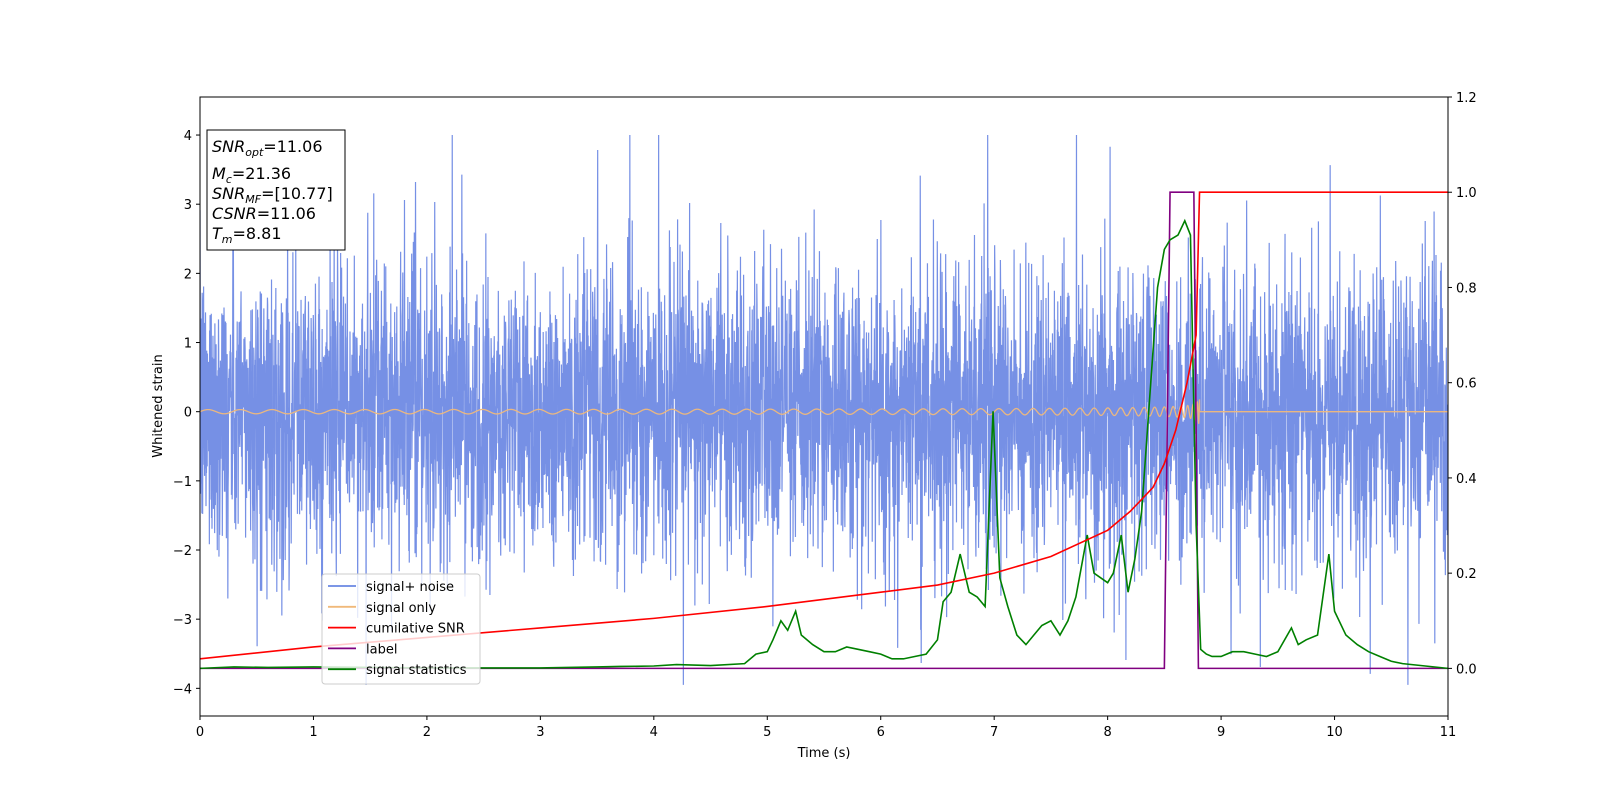 The image size is (1600, 800). I want to click on y-tick-label-right: 0.4, so click(1466, 479).